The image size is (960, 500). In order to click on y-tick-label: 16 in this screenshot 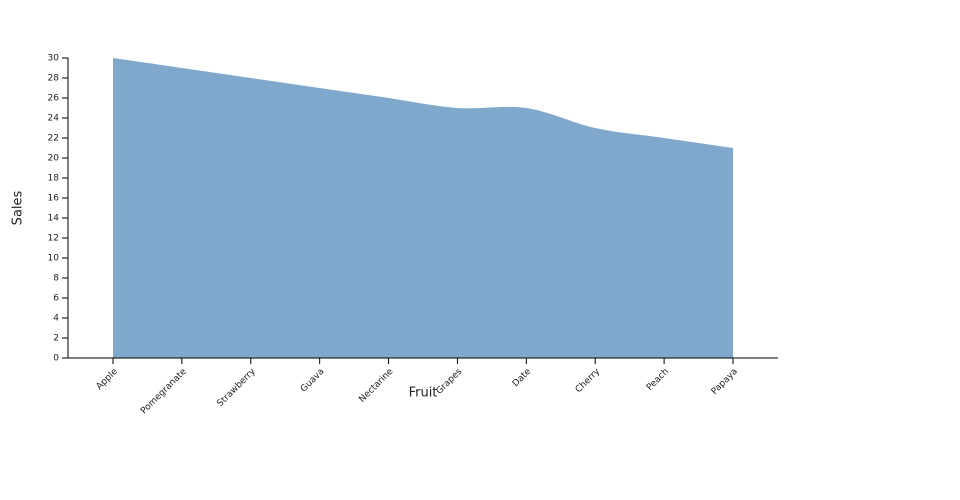, I will do `click(54, 199)`.